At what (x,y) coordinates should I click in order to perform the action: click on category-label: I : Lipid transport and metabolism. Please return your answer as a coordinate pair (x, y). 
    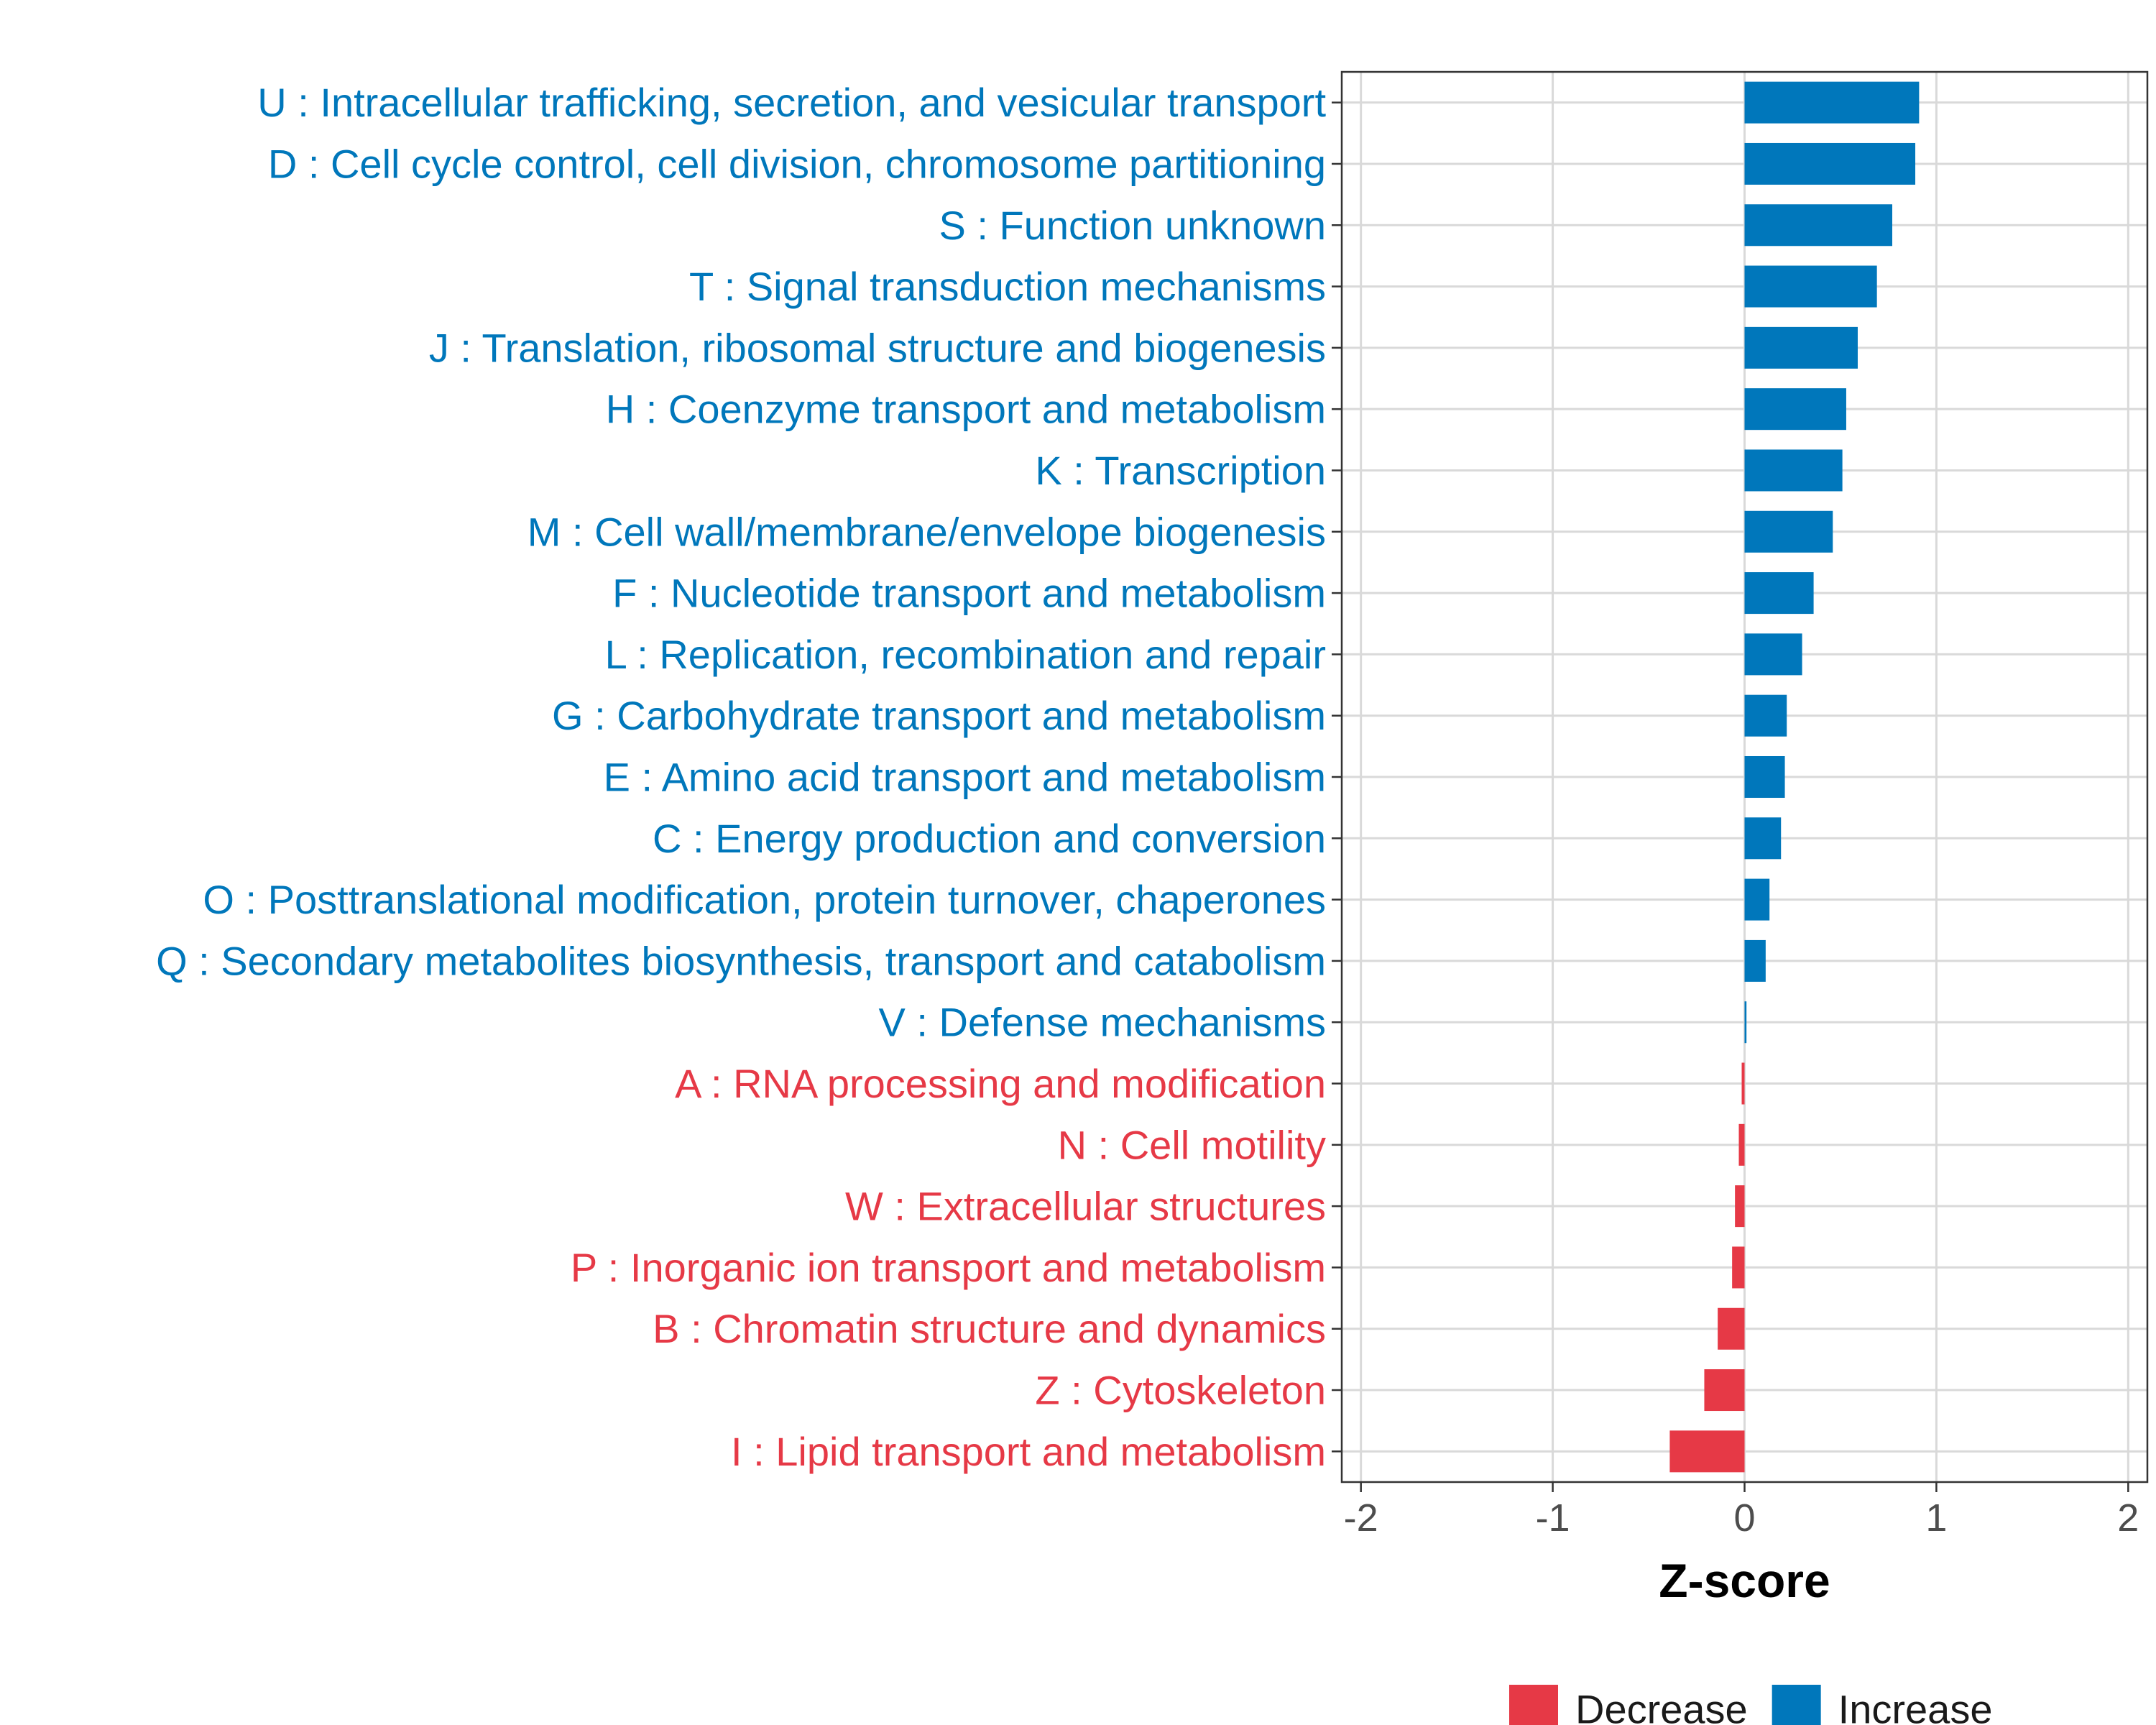
    Looking at the image, I should click on (1028, 1451).